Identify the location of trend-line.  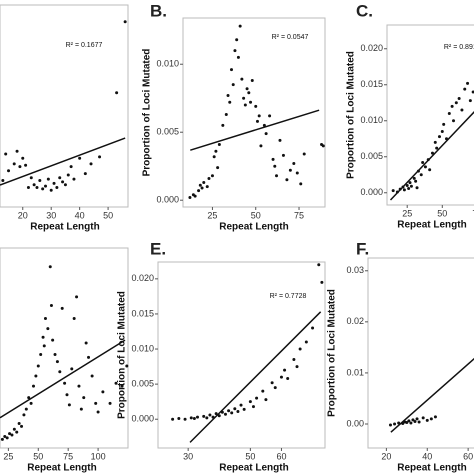
(63, 379).